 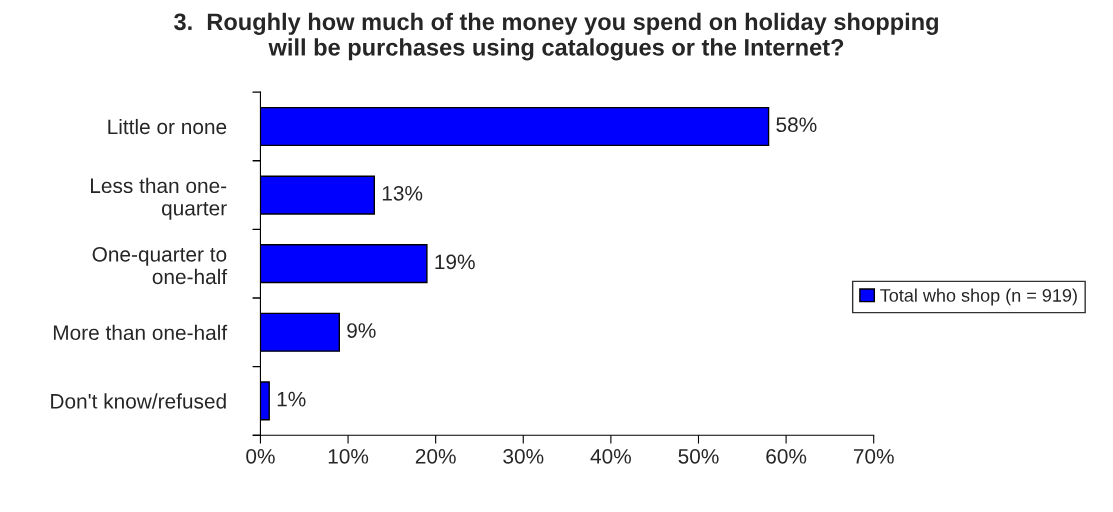 What do you see at coordinates (698, 456) in the screenshot?
I see `x-tick-label: 50%` at bounding box center [698, 456].